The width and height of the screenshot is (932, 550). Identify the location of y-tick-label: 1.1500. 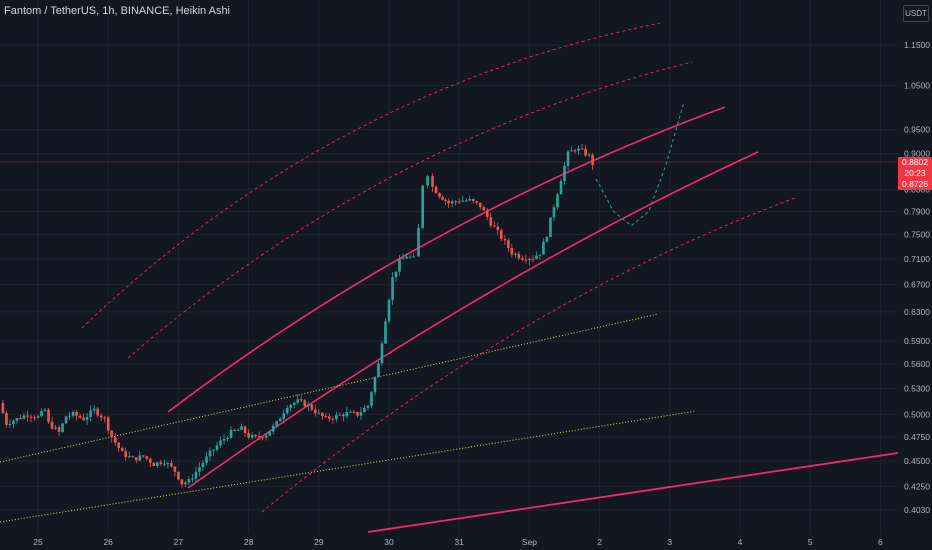
(917, 45).